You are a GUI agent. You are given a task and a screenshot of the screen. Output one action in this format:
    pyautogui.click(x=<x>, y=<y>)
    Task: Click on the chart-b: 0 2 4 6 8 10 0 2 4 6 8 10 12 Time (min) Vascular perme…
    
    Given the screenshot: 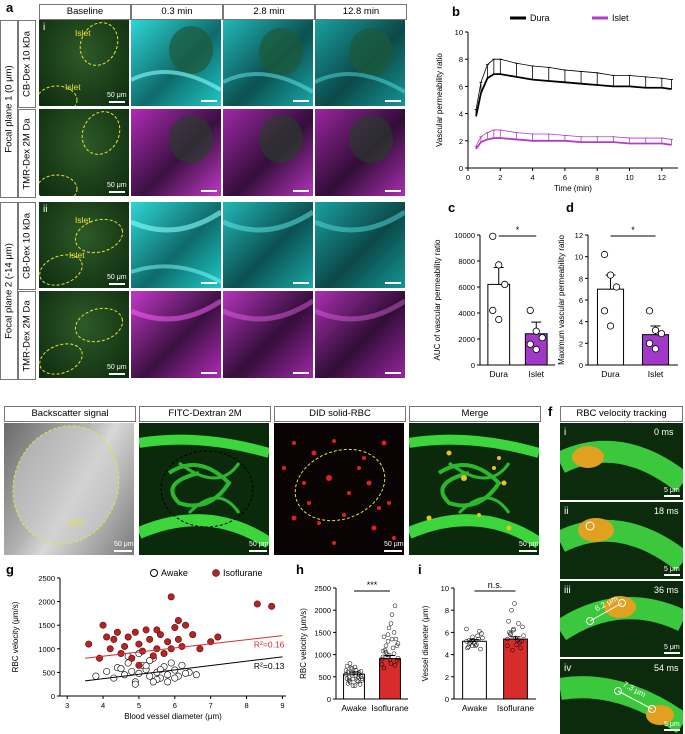 What is the action you would take?
    pyautogui.click(x=556, y=103)
    